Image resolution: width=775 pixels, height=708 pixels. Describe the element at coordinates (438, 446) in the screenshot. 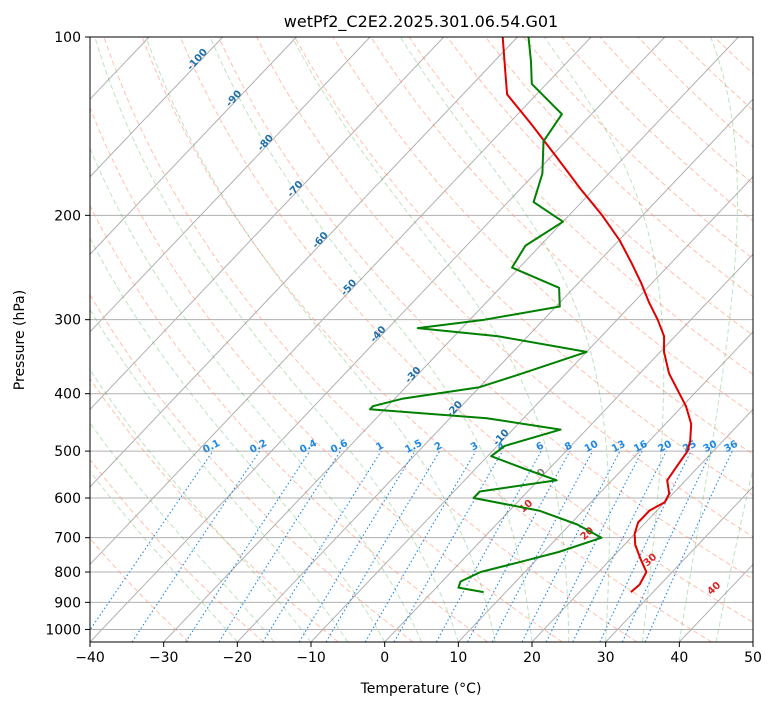

I see `mixing-ratio-label: 2` at that location.